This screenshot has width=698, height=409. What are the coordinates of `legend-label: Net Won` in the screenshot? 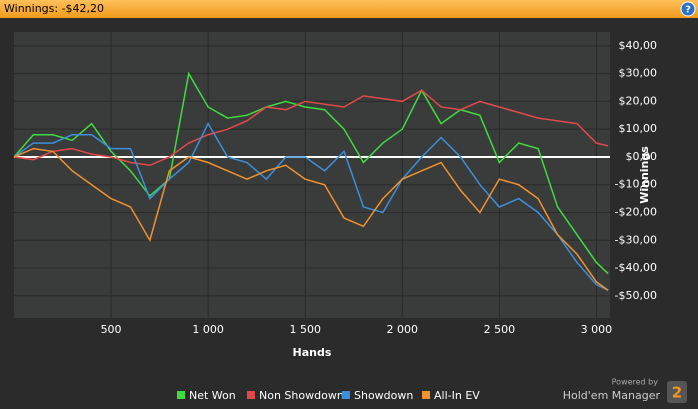 It's located at (212, 395).